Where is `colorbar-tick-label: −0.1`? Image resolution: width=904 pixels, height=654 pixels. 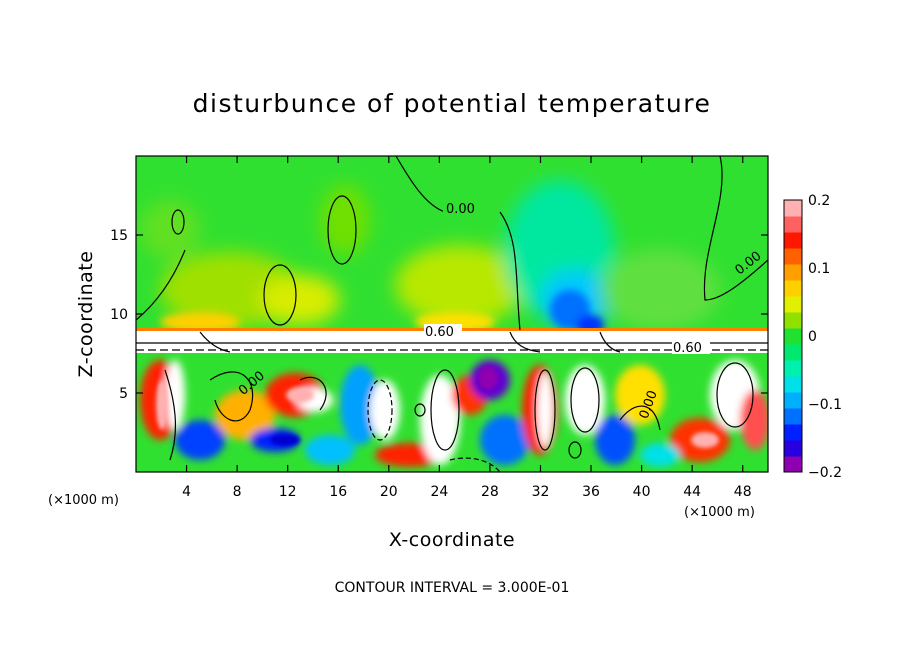
colorbar-tick-label: −0.1 is located at coordinates (825, 405).